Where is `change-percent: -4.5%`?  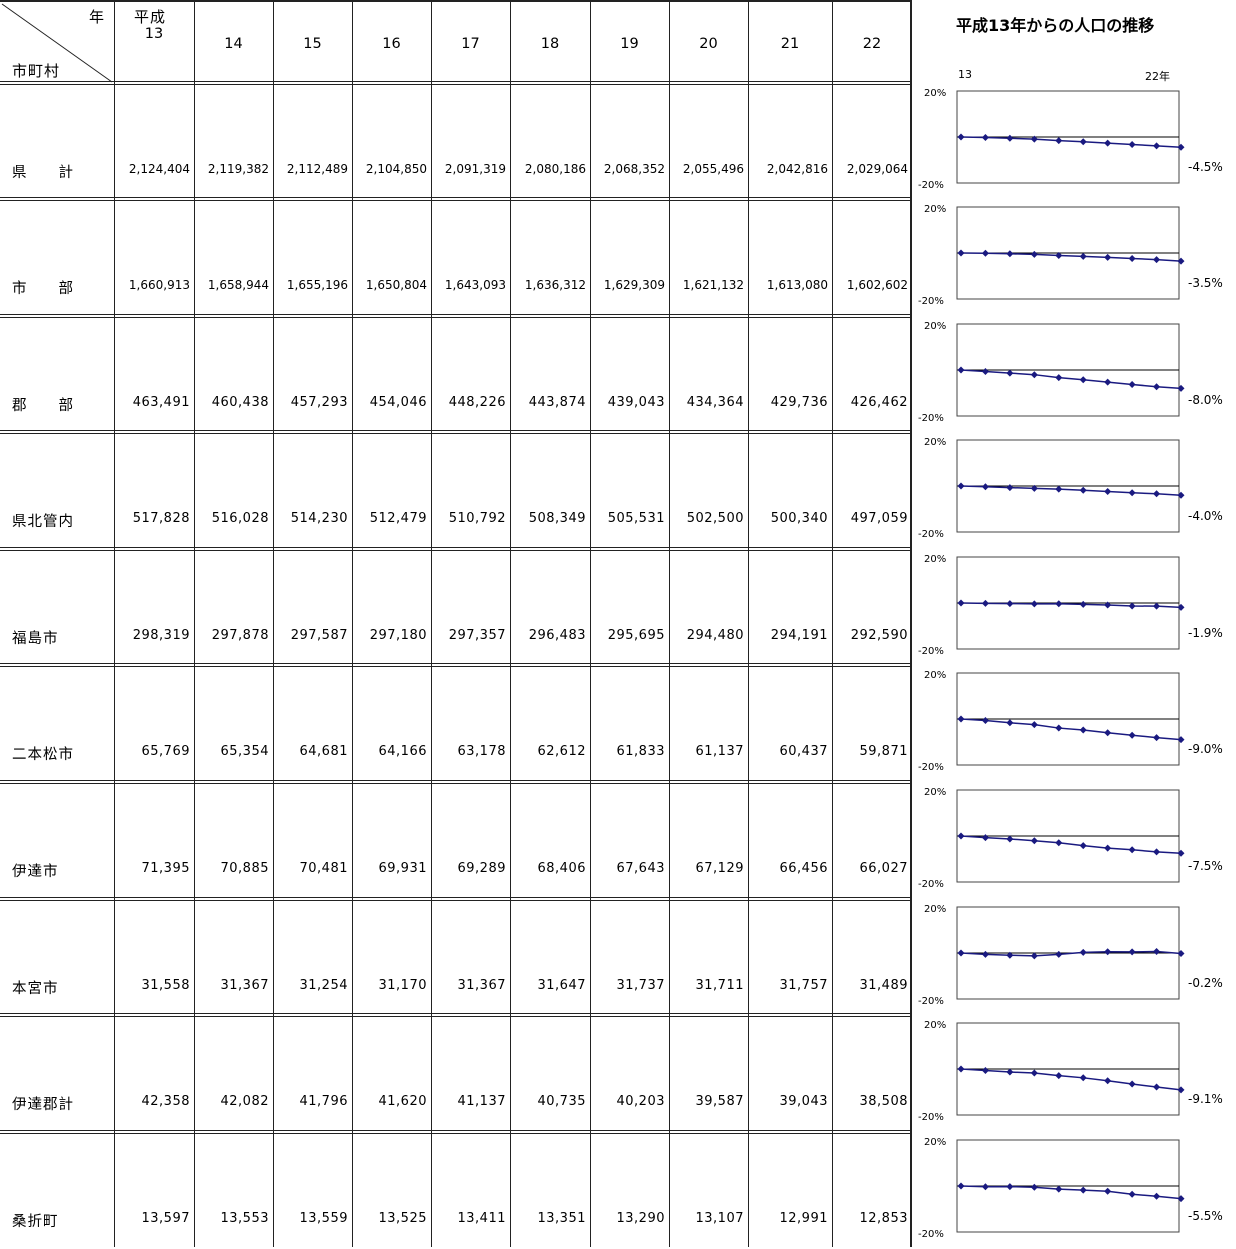
change-percent: -4.5% is located at coordinates (1205, 167).